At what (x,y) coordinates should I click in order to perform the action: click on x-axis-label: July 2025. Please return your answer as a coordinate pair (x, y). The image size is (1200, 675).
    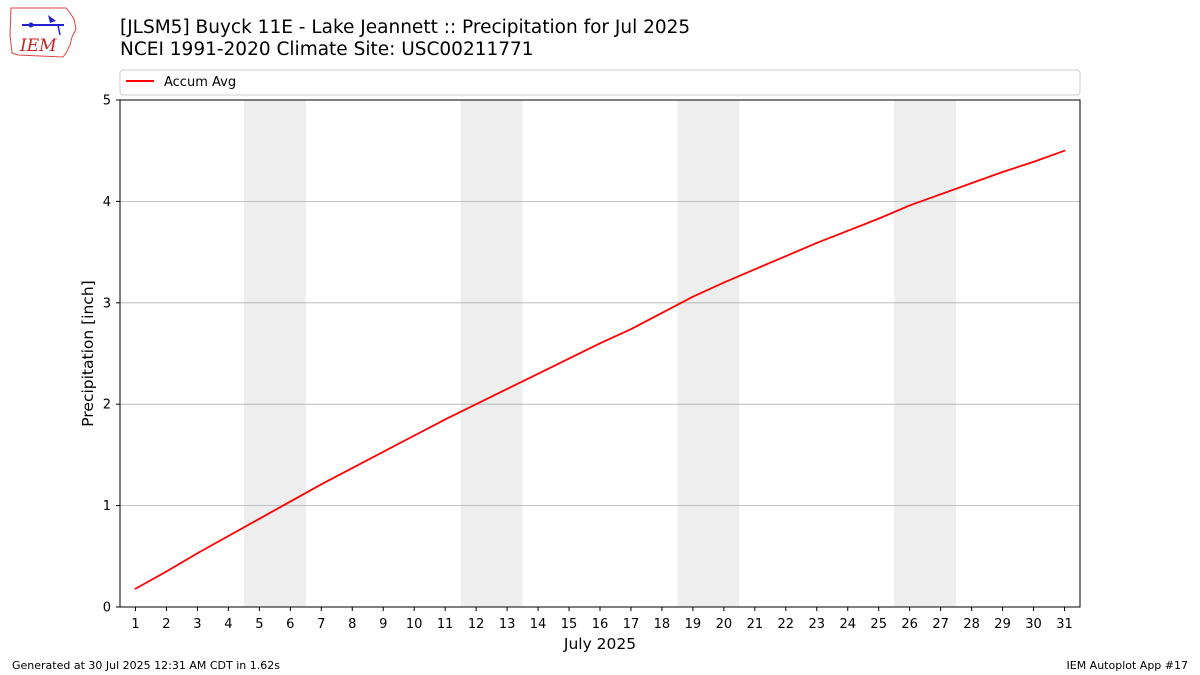
    Looking at the image, I should click on (599, 644).